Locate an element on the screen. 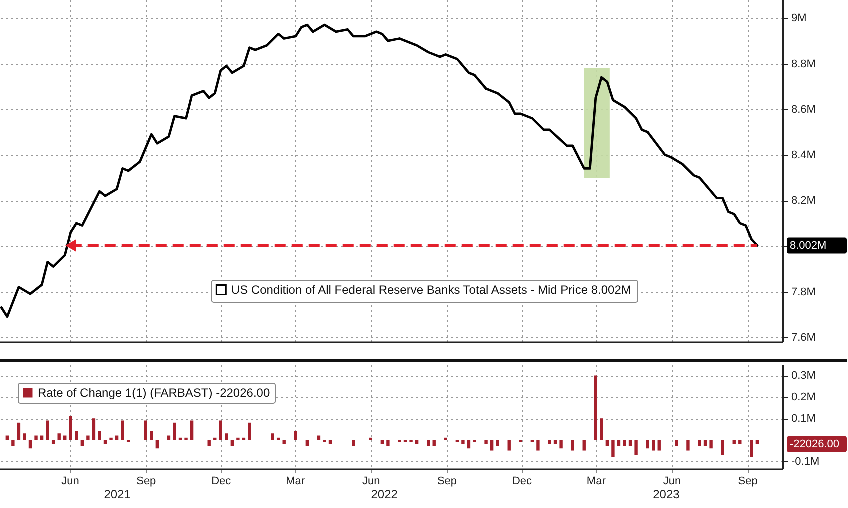  y-tick-label: 0.2M is located at coordinates (804, 398).